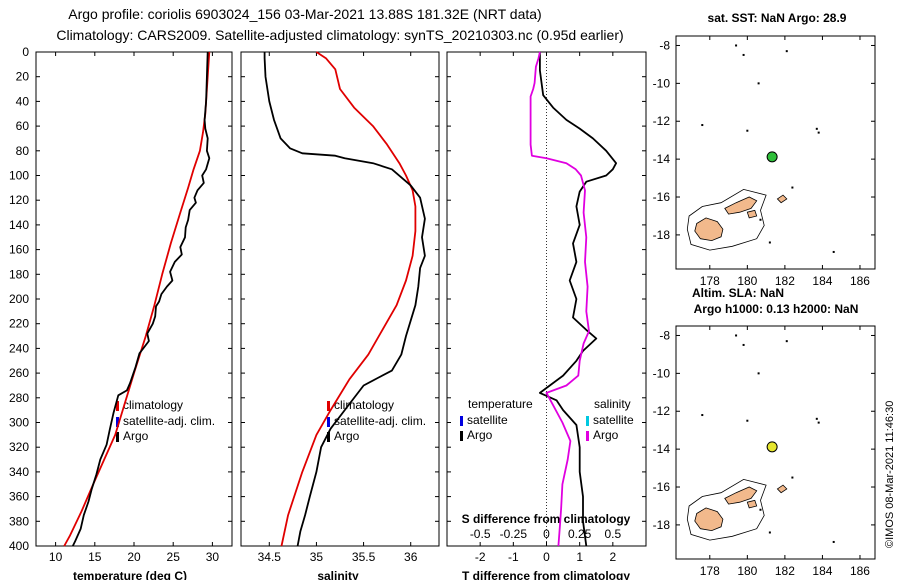 The height and width of the screenshot is (580, 900). What do you see at coordinates (513, 557) in the screenshot?
I see `x-tick-label: -1` at bounding box center [513, 557].